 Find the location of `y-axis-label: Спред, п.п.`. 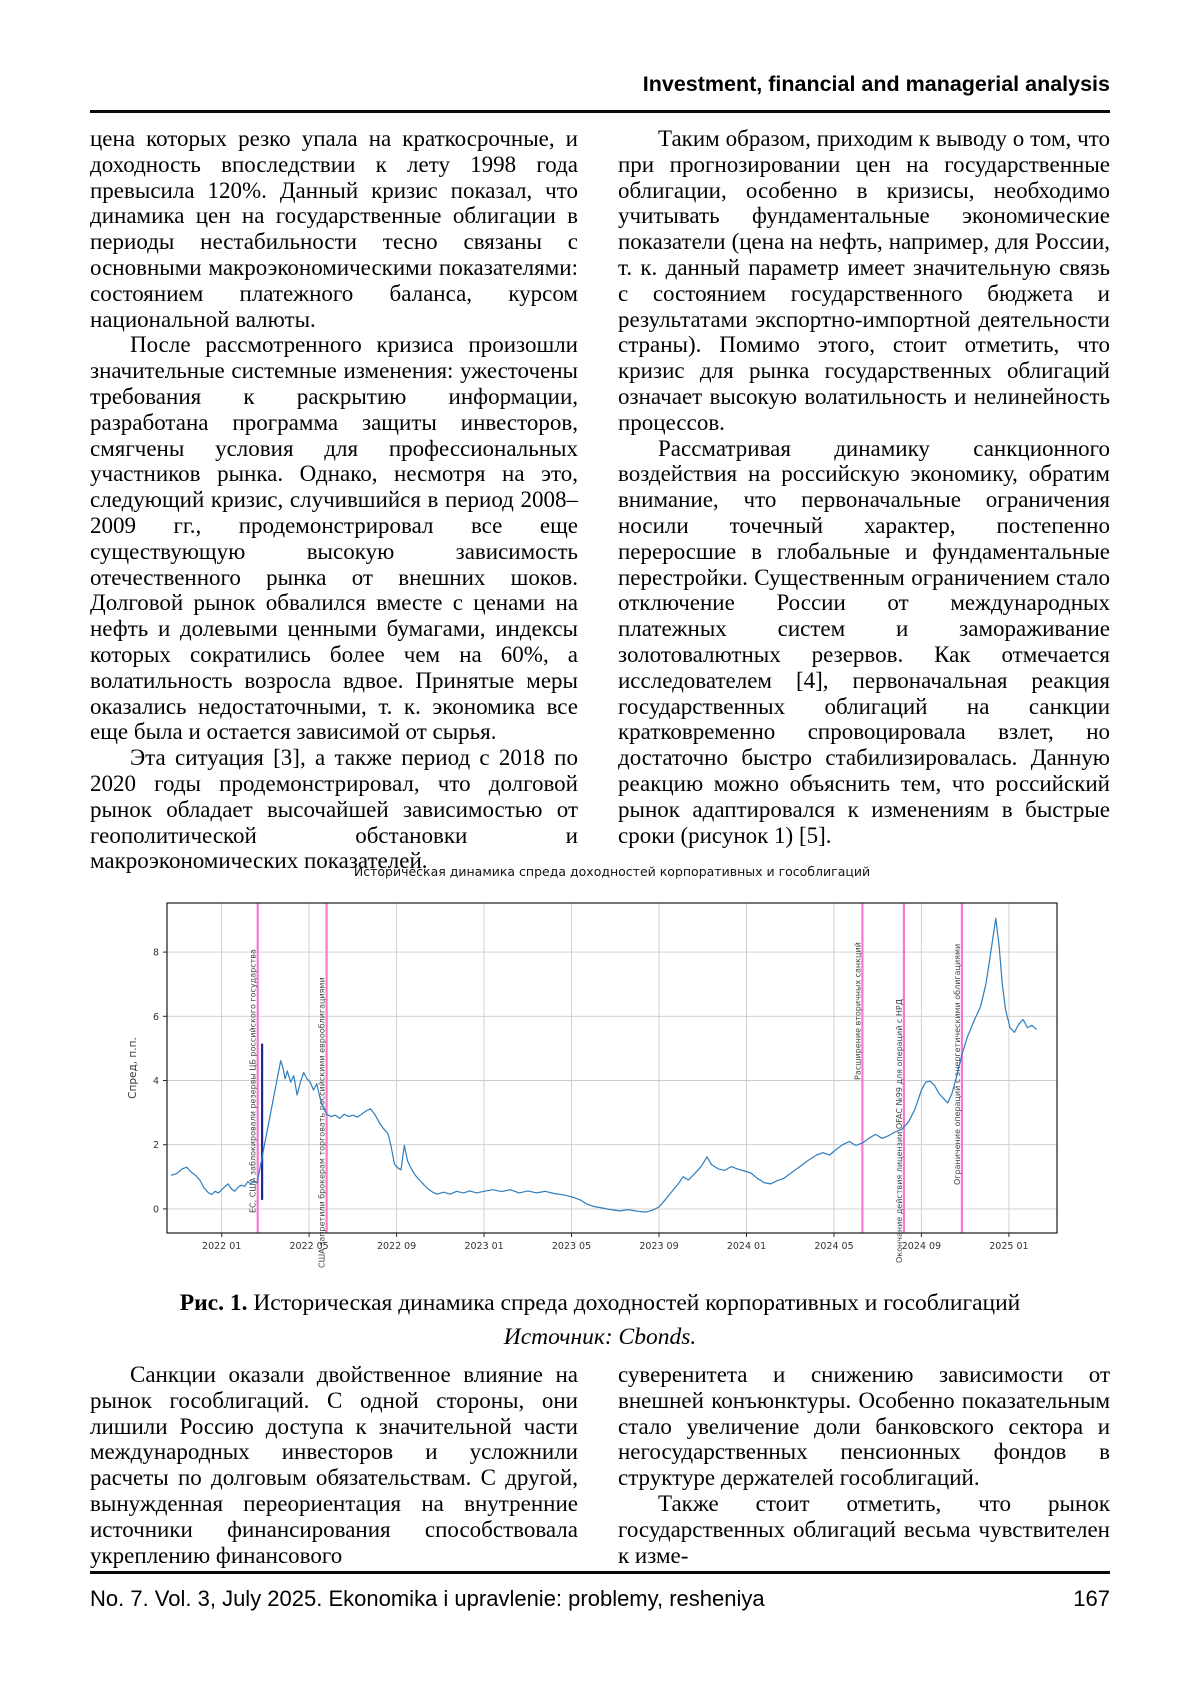

y-axis-label: Спред, п.п. is located at coordinates (133, 1068).